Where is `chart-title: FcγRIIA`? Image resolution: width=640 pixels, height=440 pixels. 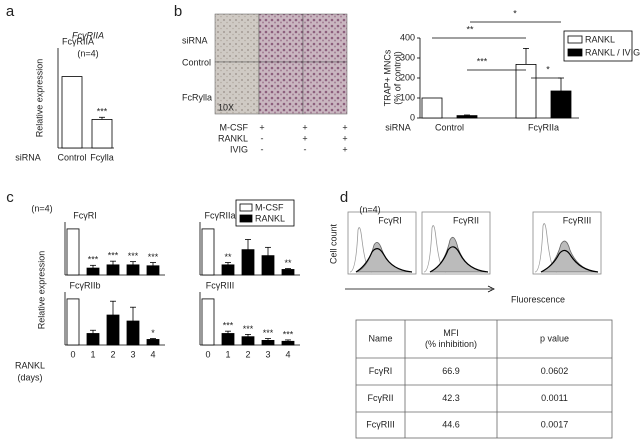 chart-title: FcγRIIA is located at coordinates (88, 35).